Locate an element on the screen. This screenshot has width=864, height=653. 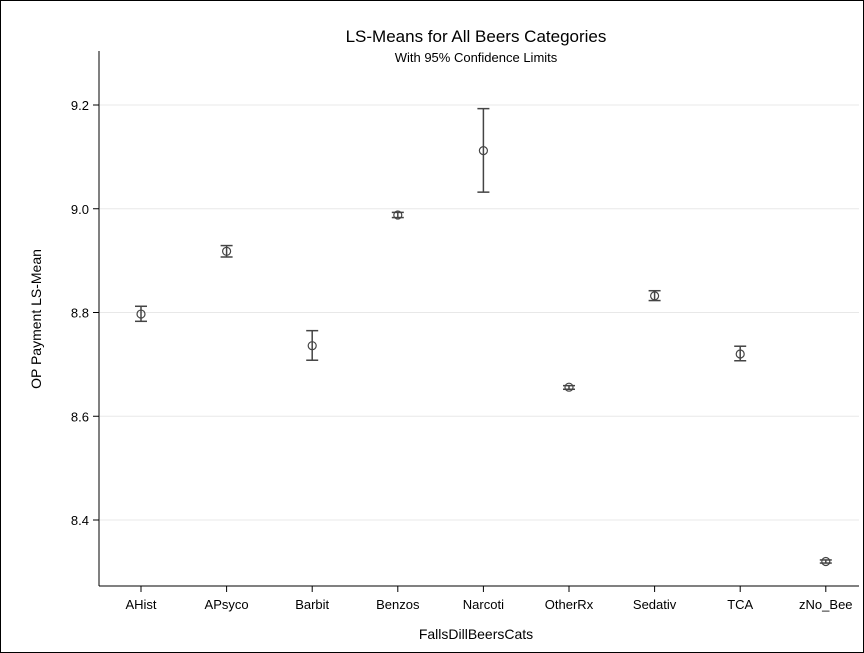
y-tick-label: 8.8 is located at coordinates (80, 313).